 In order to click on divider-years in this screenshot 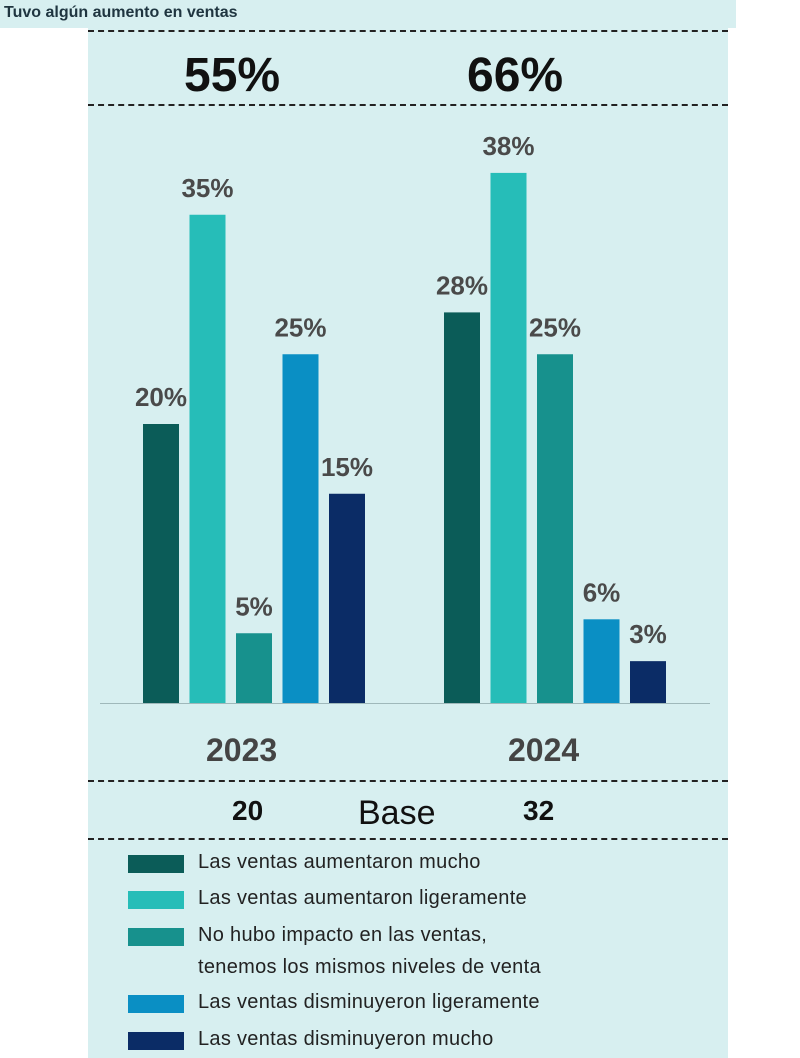, I will do `click(408, 781)`.